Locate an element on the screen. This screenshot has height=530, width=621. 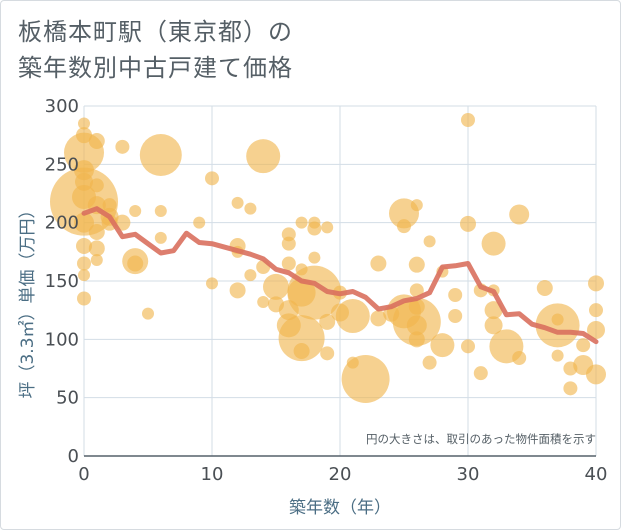
y-tick-label: 200 is located at coordinates (62, 223).